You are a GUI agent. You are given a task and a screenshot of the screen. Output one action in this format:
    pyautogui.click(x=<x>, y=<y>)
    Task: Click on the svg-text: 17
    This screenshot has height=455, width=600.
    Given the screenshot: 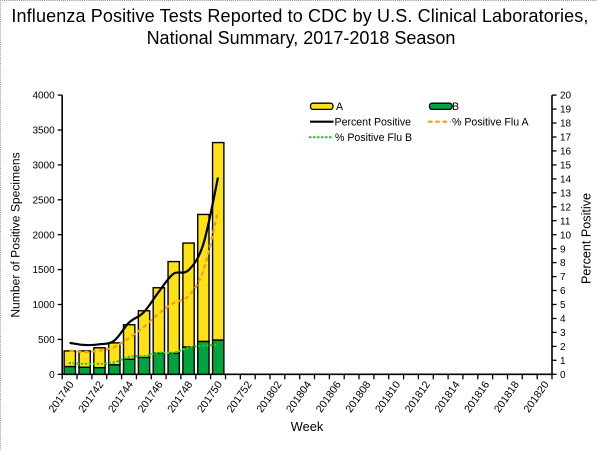 What is the action you would take?
    pyautogui.click(x=566, y=138)
    